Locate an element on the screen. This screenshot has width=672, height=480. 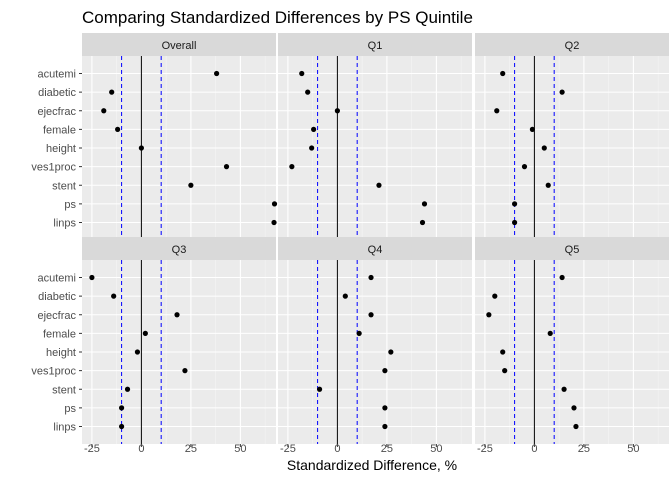
y-tick-label: ejecfrac is located at coordinates (56, 316).